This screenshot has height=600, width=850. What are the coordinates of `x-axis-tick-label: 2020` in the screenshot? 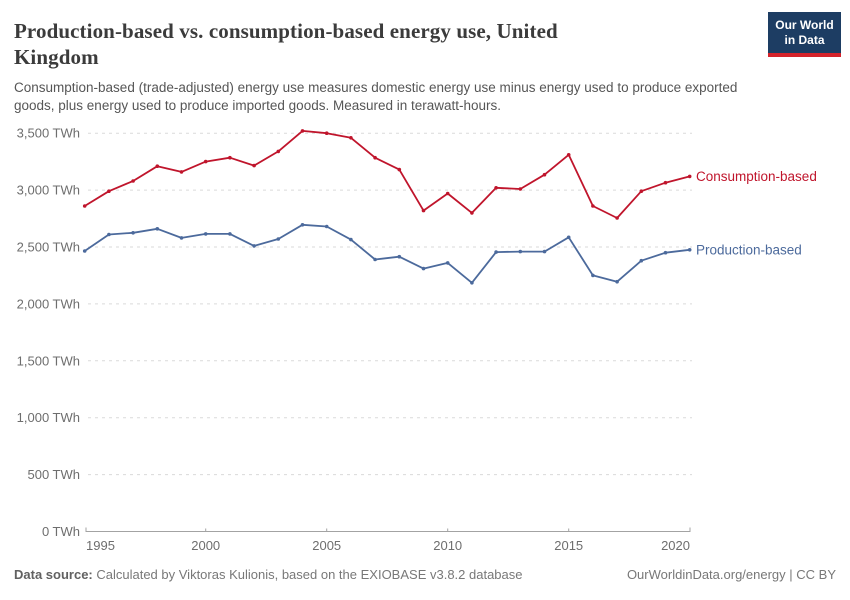 It's located at (675, 545).